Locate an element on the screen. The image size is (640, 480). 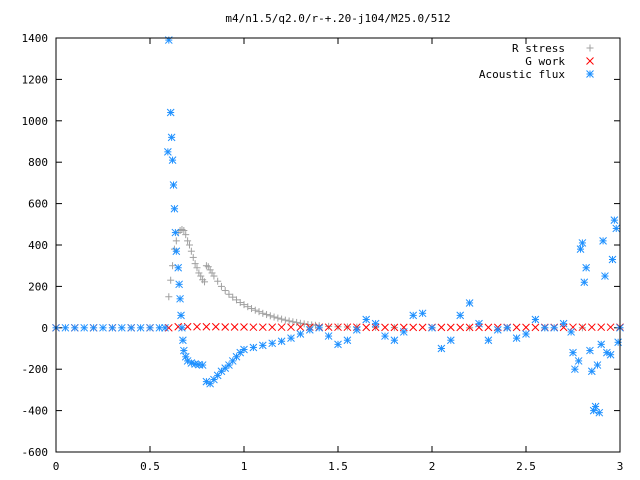
y-tick-label: 1000 is located at coordinates (35, 121).